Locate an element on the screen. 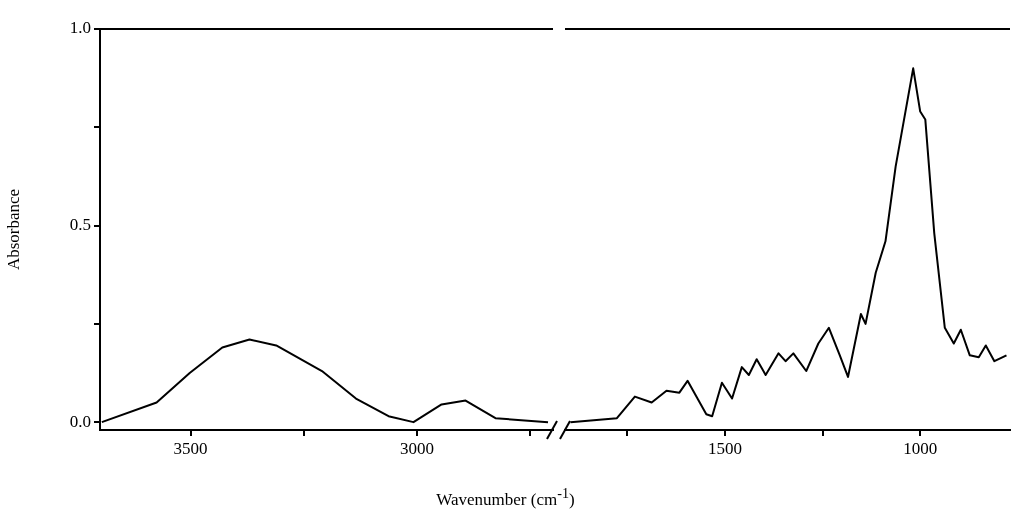  x-axis-title: Wavenumber (cm$^{-1}$) is located at coordinates (505, 497).